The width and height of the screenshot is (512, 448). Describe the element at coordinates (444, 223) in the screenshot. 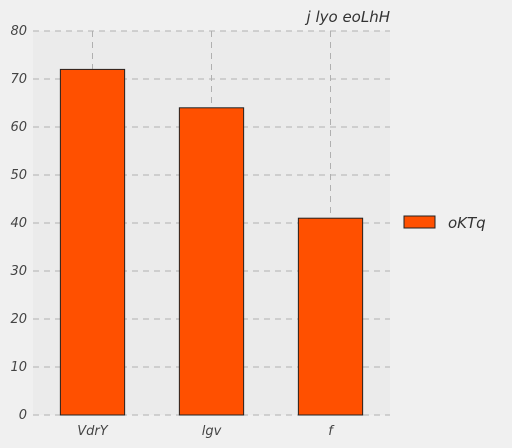

I see `legend: oKTq` at that location.